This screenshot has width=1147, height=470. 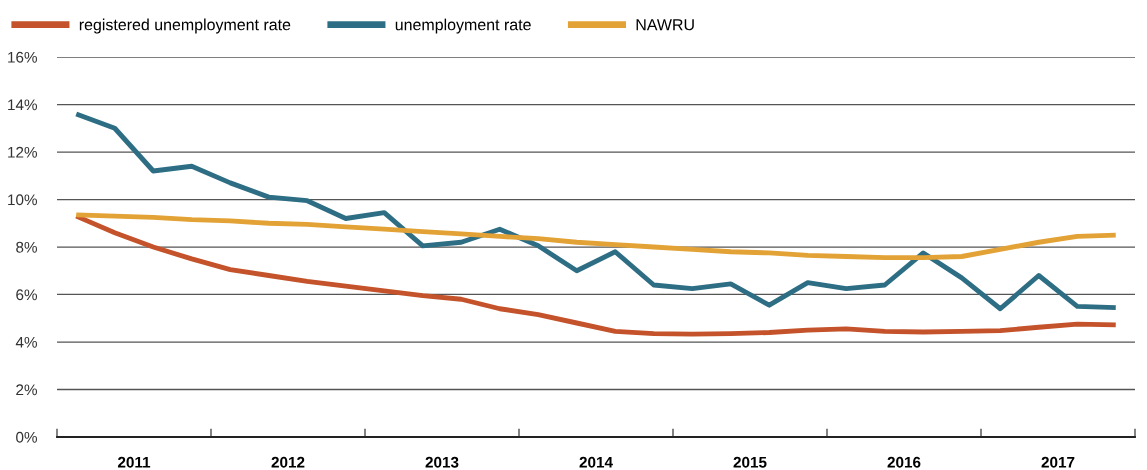 I want to click on x-tick-label: 2017, so click(x=1058, y=462).